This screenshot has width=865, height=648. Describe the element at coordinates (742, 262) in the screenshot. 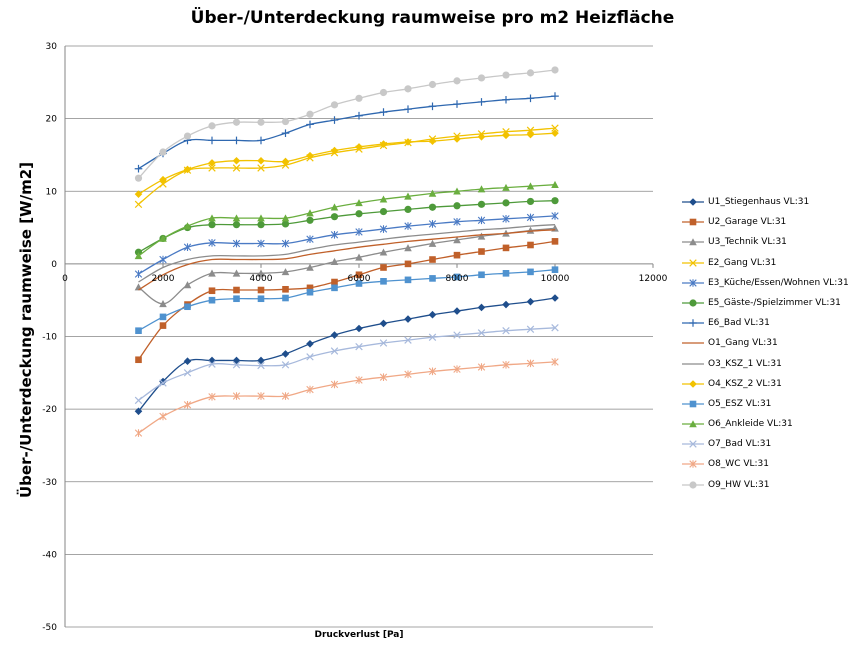

I see `legend-label: E2_Gang VL:31` at that location.